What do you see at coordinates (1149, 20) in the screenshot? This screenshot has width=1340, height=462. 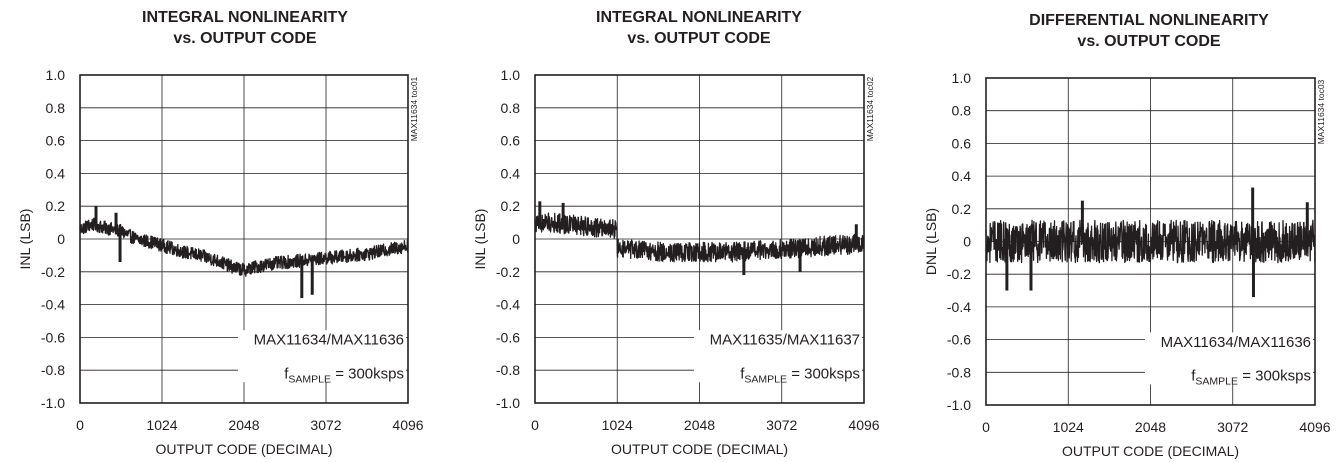 I see `chart-title-line1: DIFFERENTIAL NONLINEARITY` at bounding box center [1149, 20].